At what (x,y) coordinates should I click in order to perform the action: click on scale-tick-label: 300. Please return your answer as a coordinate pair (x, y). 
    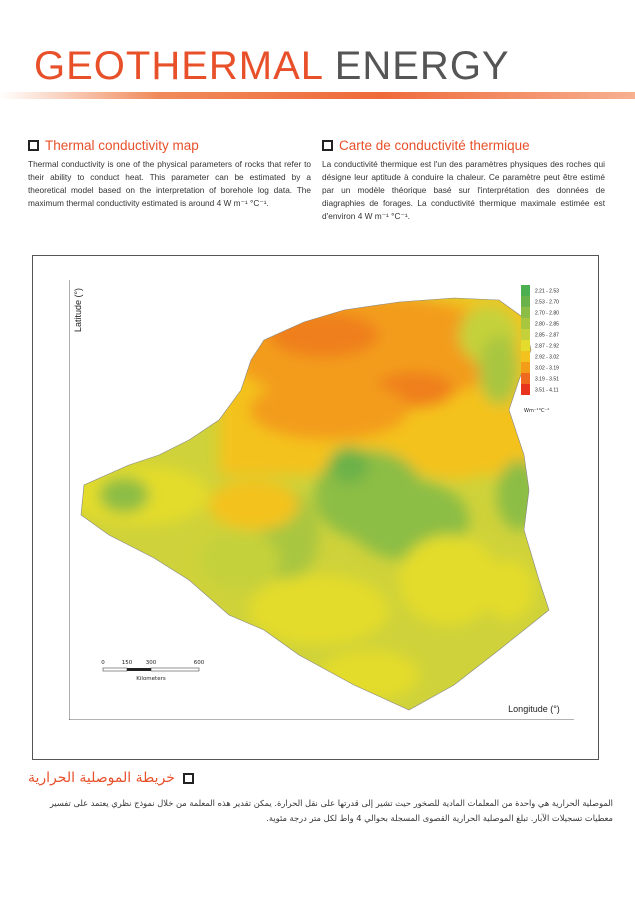
    Looking at the image, I should click on (151, 663).